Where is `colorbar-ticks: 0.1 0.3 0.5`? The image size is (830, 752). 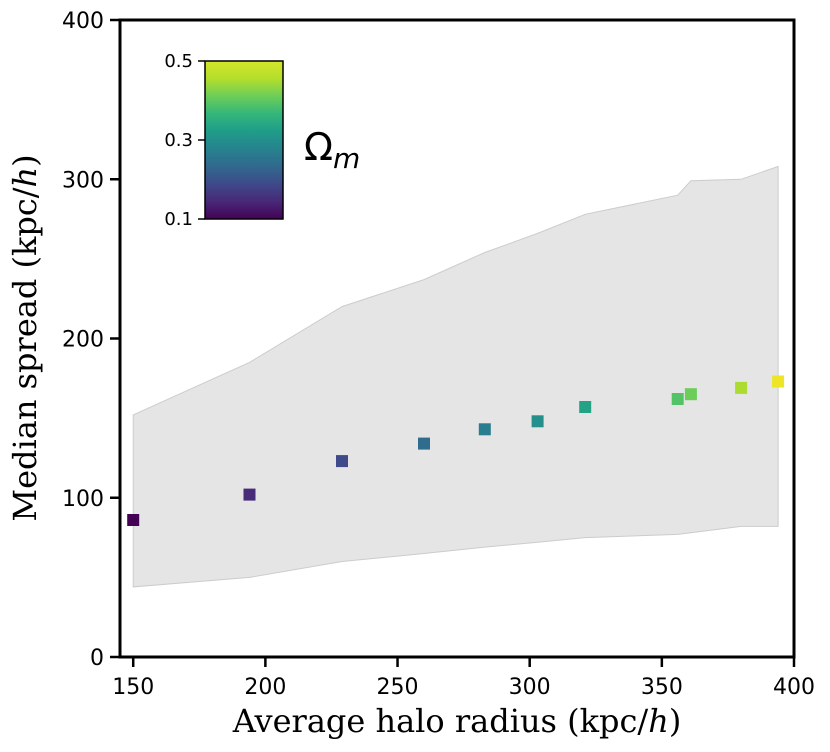 colorbar-ticks: 0.1 0.3 0.5 is located at coordinates (184, 140).